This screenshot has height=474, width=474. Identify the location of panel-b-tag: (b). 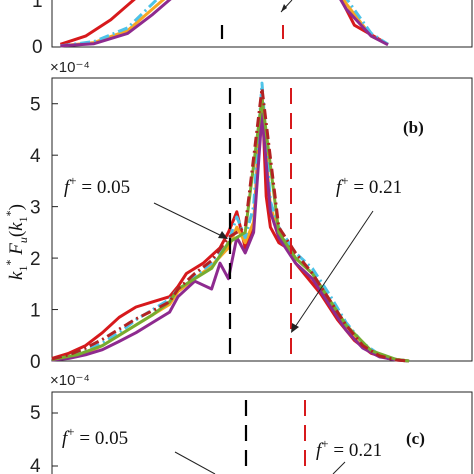
(413, 127).